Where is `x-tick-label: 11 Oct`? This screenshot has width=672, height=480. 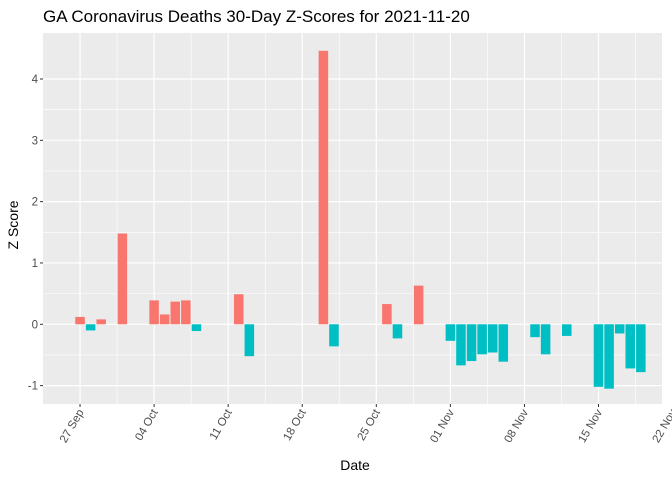
x-tick-label: 11 Oct is located at coordinates (221, 424).